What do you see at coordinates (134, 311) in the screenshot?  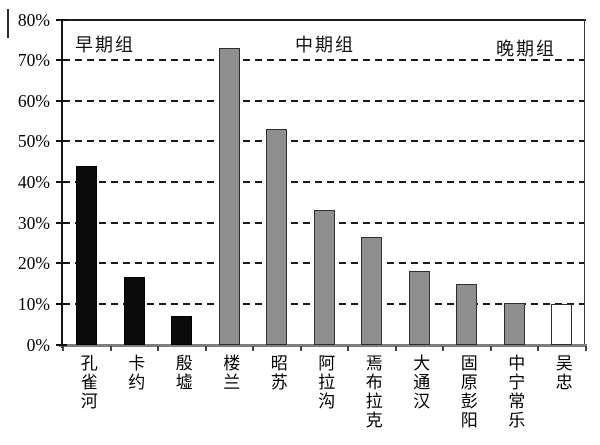 I see `bar-卡约` at bounding box center [134, 311].